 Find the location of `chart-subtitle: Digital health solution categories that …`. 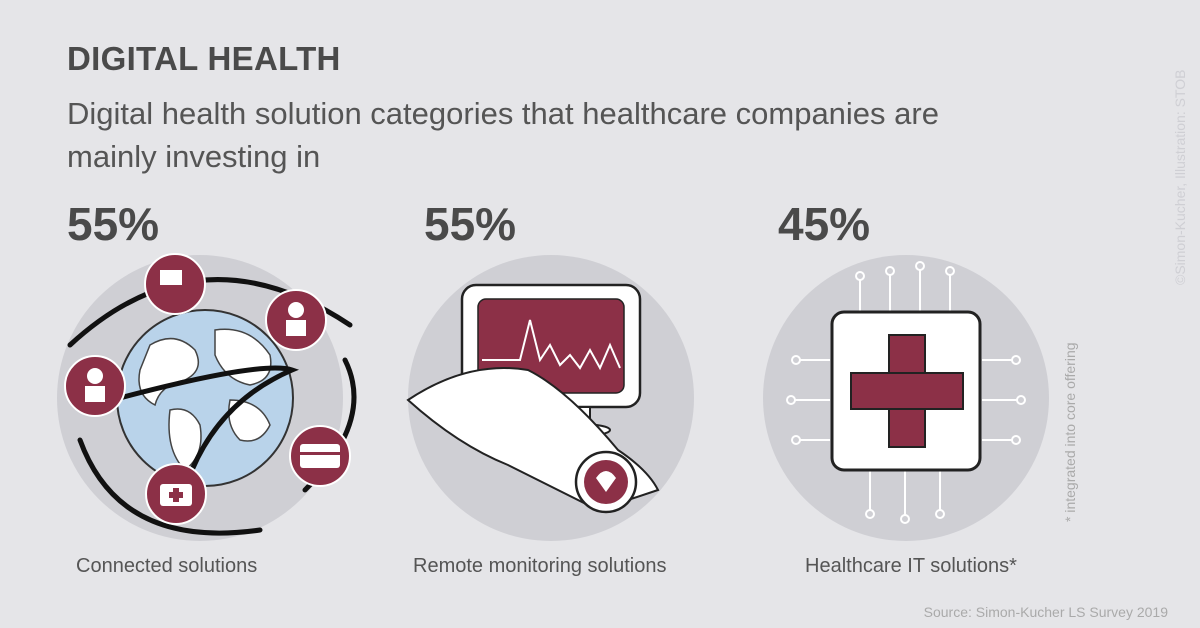

chart-subtitle: Digital health solution categories that … is located at coordinates (503, 135).